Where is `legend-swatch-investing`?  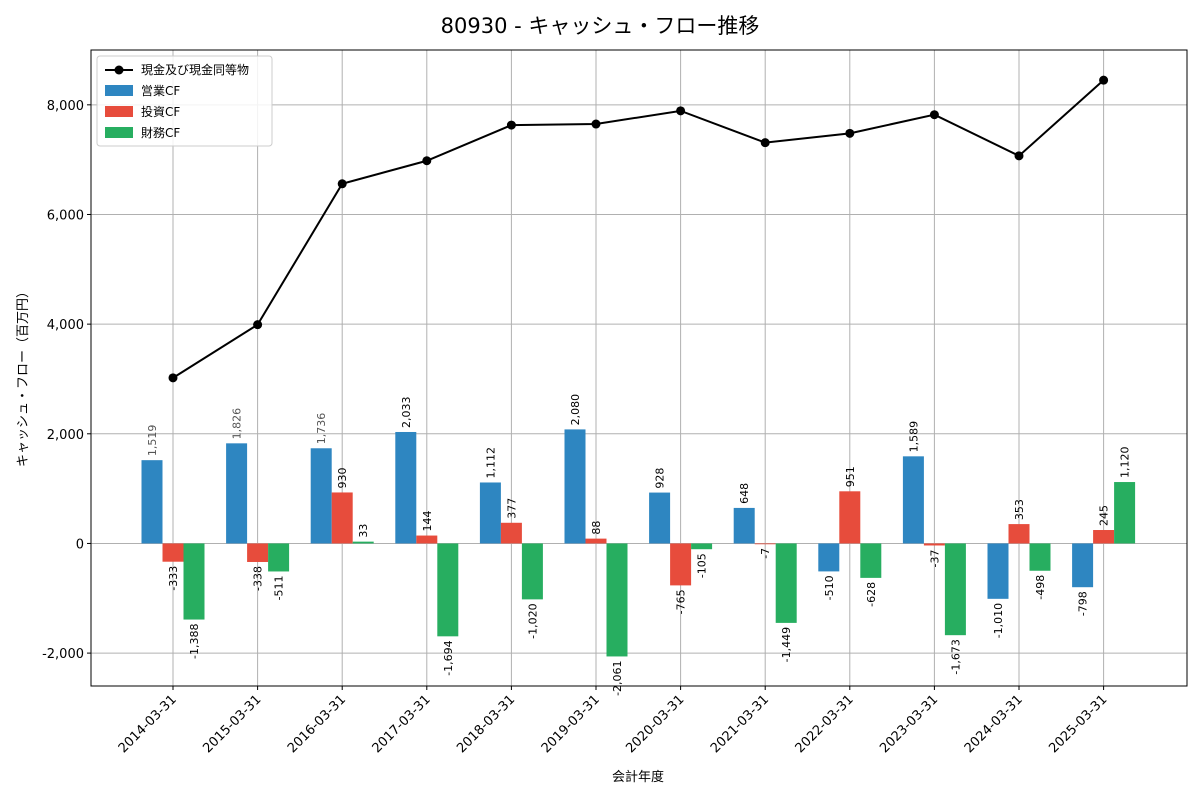 legend-swatch-investing is located at coordinates (119, 111).